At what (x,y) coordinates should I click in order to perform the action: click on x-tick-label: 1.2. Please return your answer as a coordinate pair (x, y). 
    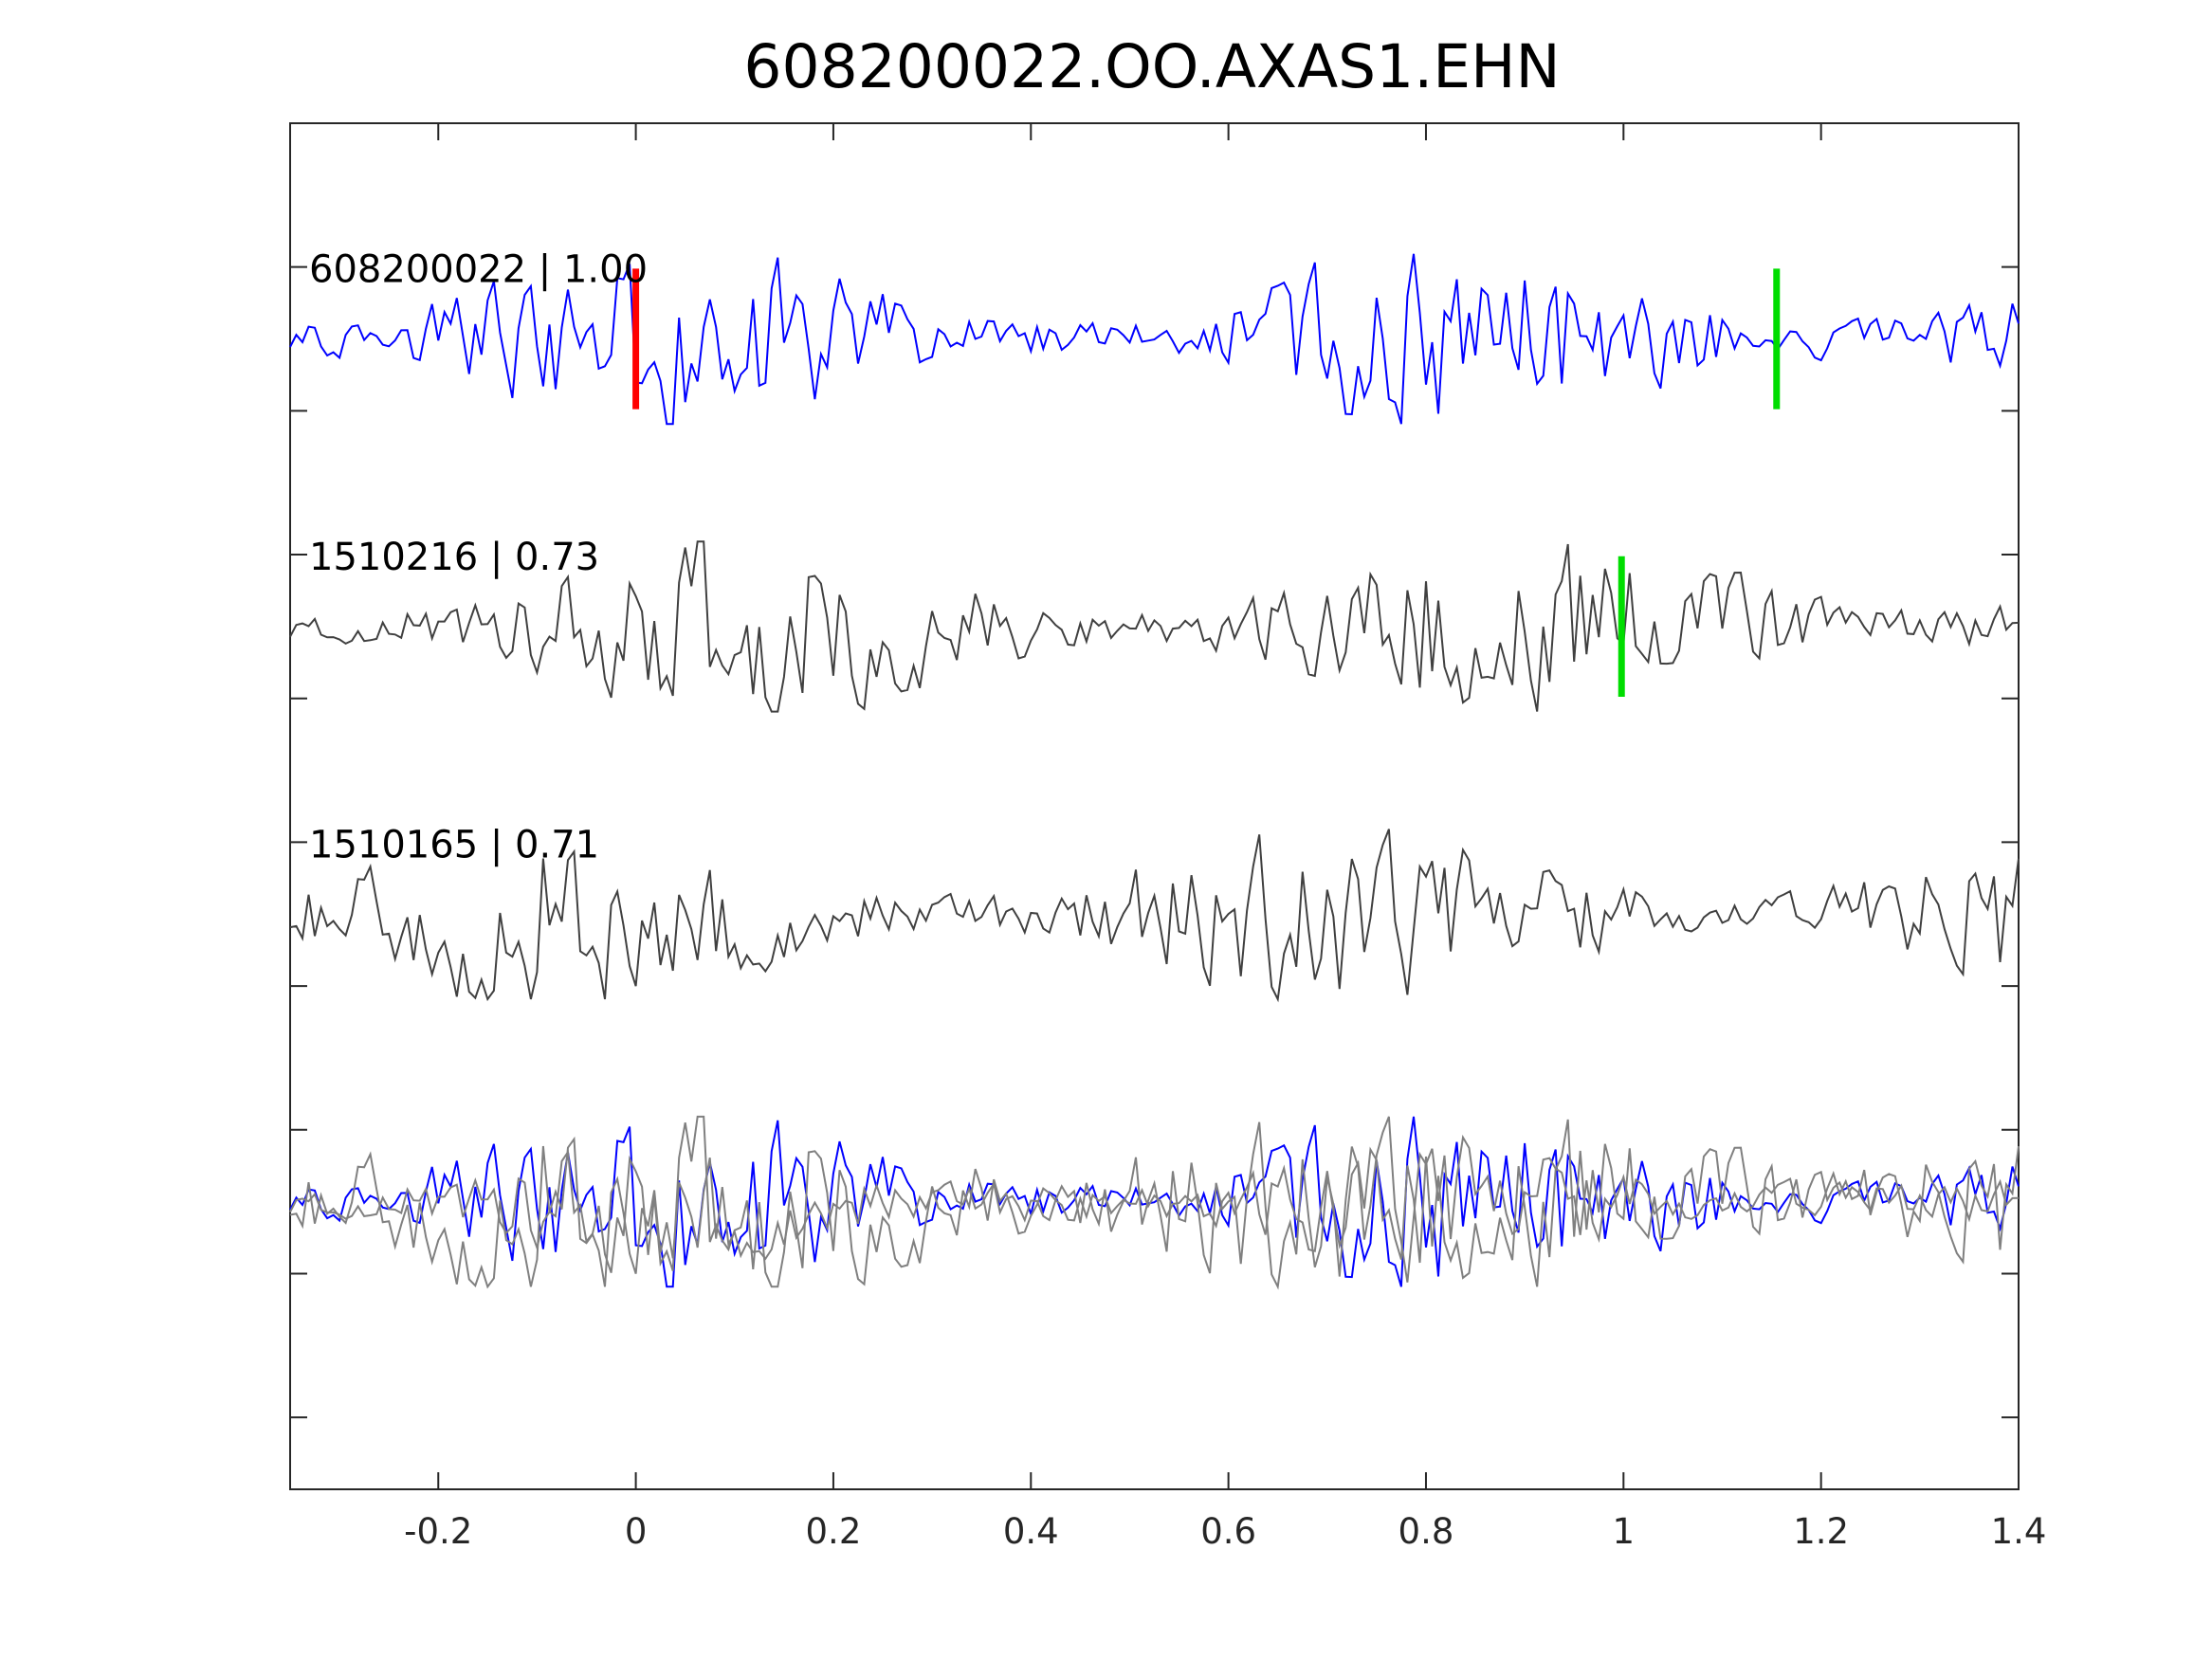
    Looking at the image, I should click on (1821, 1531).